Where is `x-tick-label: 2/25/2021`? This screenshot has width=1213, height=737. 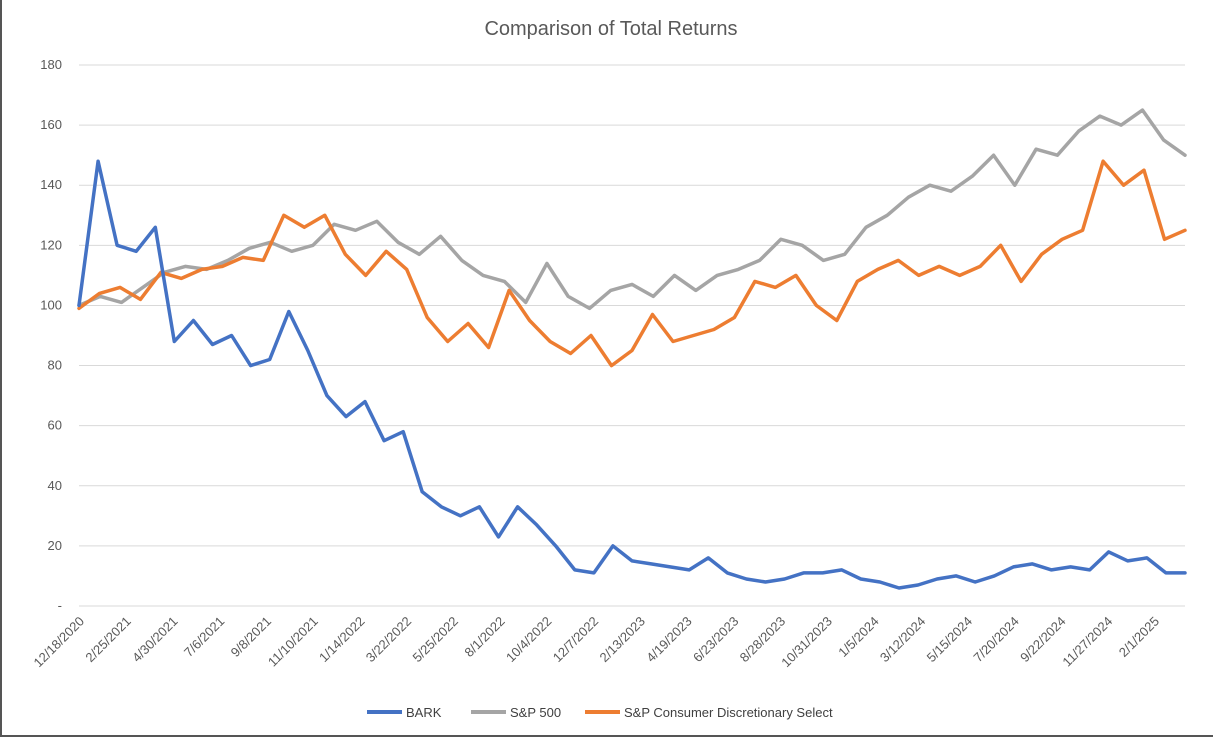
x-tick-label: 2/25/2021 is located at coordinates (108, 640).